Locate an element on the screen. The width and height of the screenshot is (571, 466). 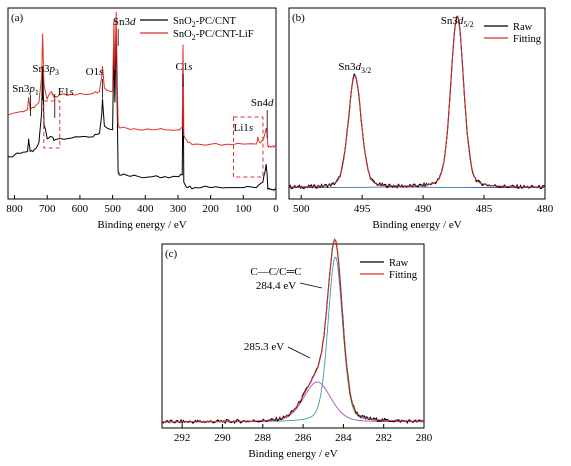
annotation-bond-type: C—C/C═C is located at coordinates (275, 272).